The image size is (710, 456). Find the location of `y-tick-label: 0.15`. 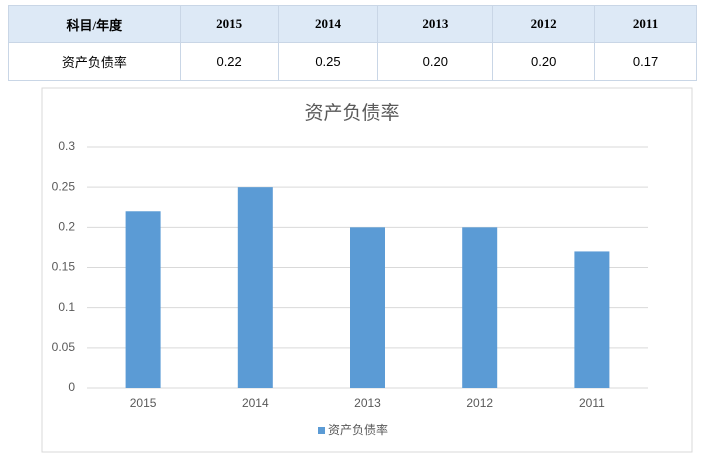

y-tick-label: 0.15 is located at coordinates (64, 267).